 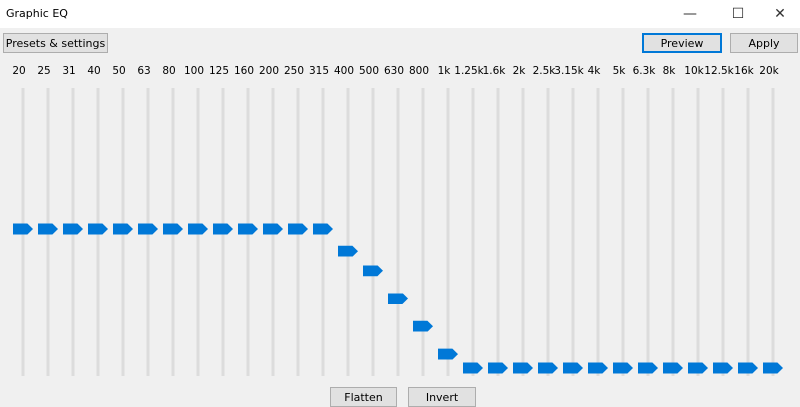 What do you see at coordinates (738, 14) in the screenshot?
I see `maximize-icon: ☐` at bounding box center [738, 14].